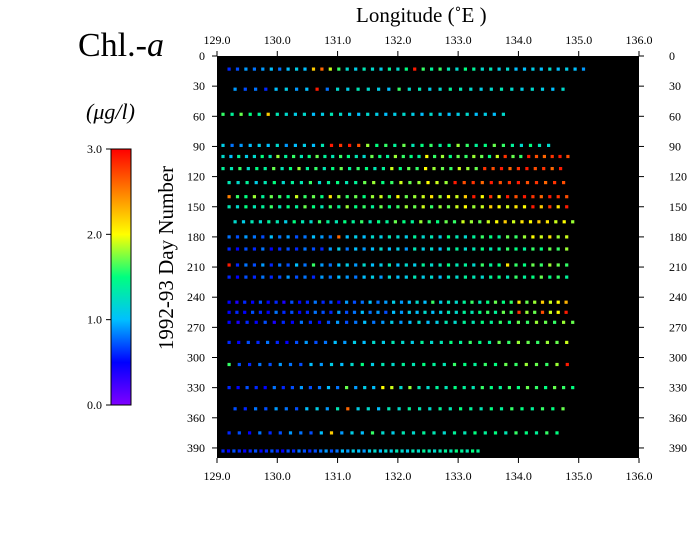  Describe the element at coordinates (518, 40) in the screenshot. I see `x-tick-label-top: 134.0` at that location.